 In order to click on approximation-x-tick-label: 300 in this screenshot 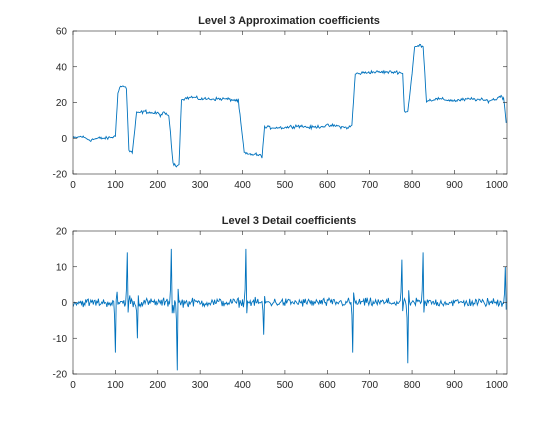, I will do `click(200, 185)`.